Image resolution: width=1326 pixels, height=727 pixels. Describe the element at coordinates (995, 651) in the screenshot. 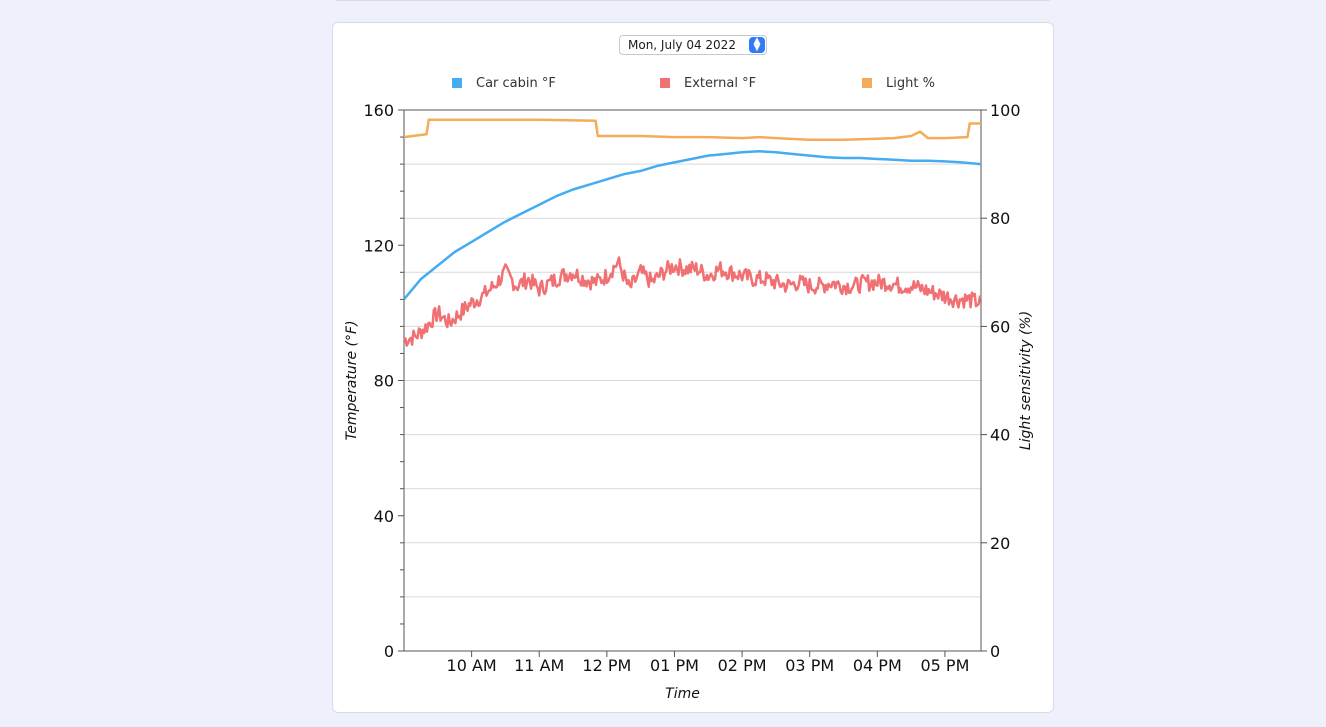

I see `y-tick-label-right: 0` at that location.